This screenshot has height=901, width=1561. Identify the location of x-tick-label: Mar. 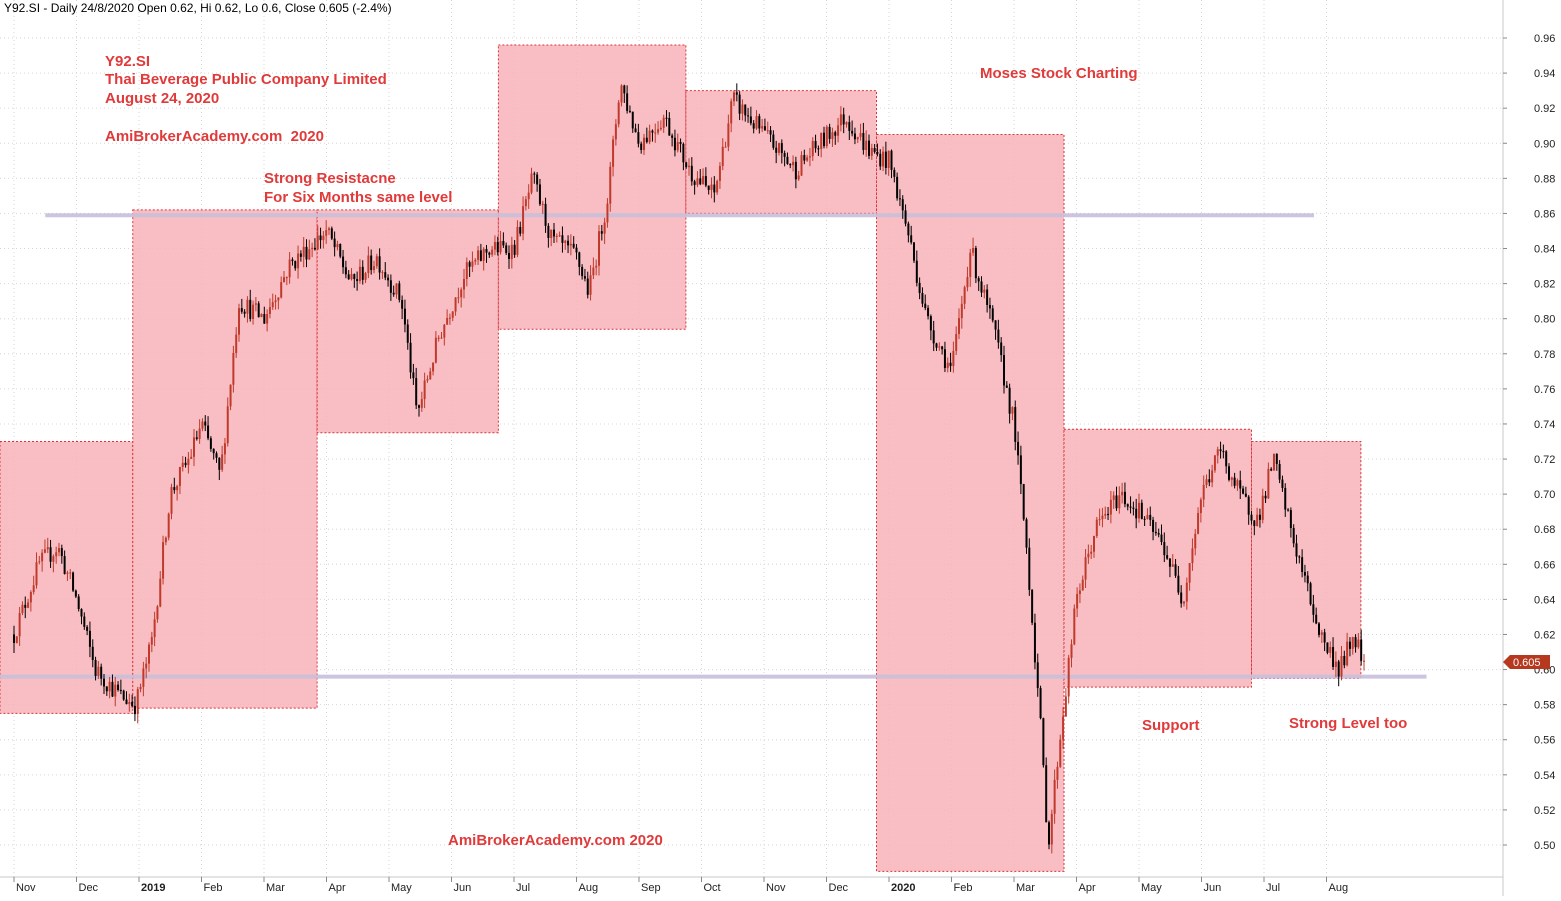
(275, 888).